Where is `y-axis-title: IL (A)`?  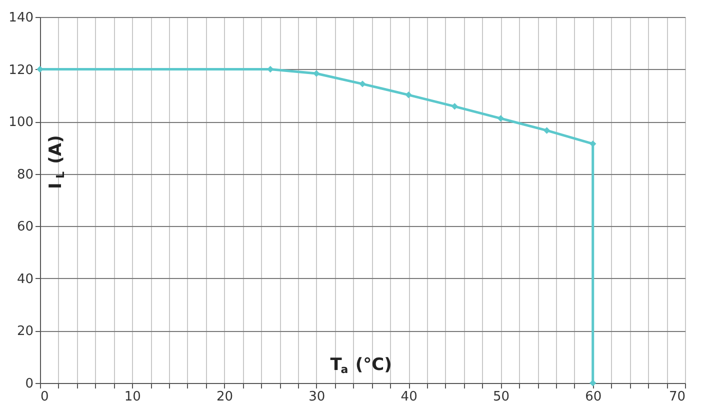
y-axis-title: IL (A) is located at coordinates (56, 162).